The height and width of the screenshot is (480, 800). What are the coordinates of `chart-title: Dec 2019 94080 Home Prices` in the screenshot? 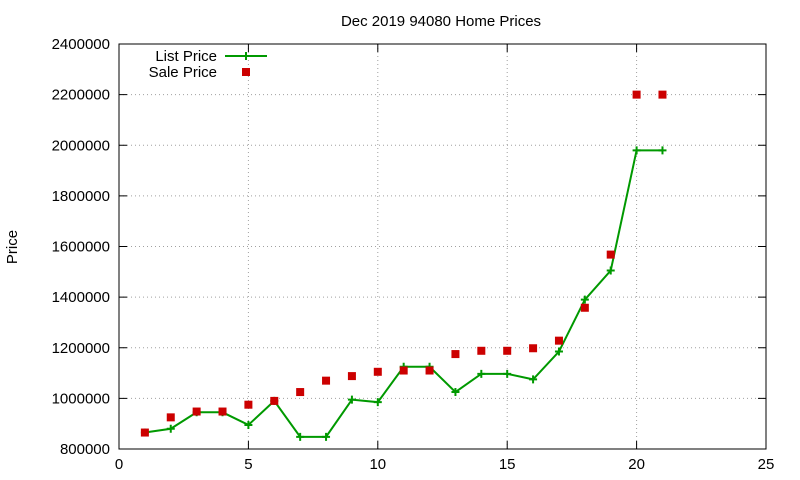 It's located at (441, 21).